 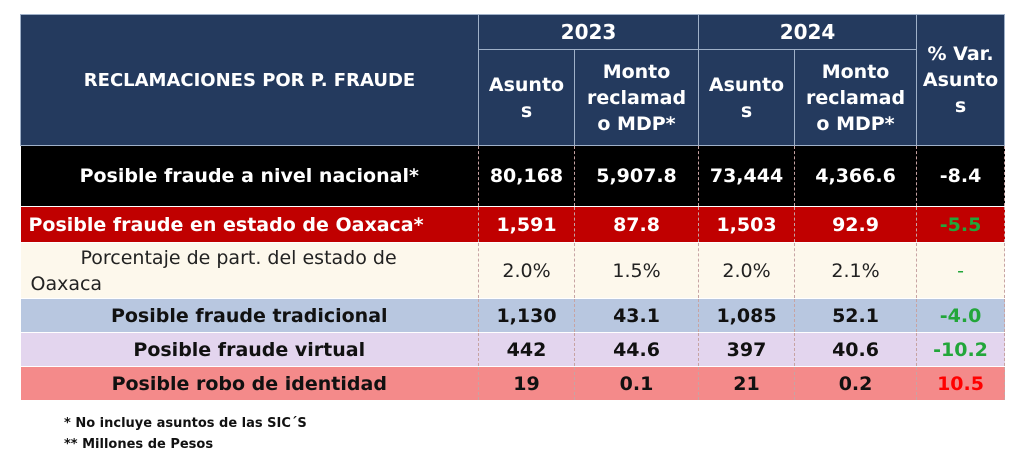 I want to click on asuntos-2024-line2: s, so click(x=746, y=110).